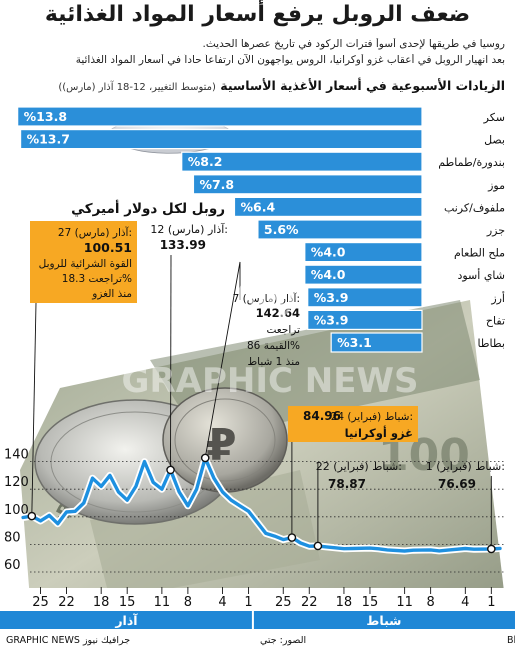 The image size is (515, 652). Describe the element at coordinates (111, 294) in the screenshot. I see `mar27-text-3: منذ الغزو` at that location.